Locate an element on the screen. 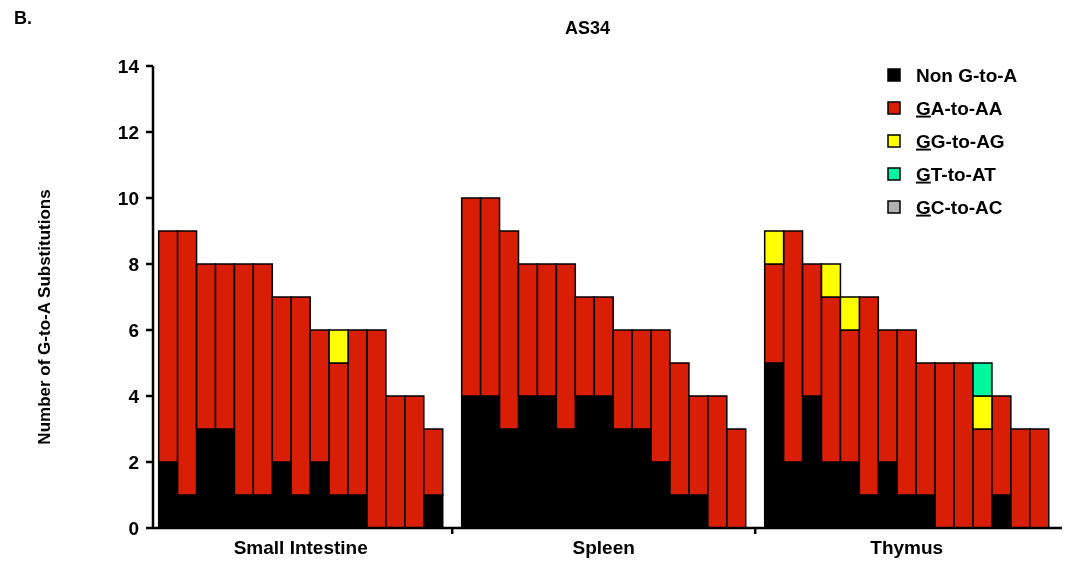 This screenshot has height=563, width=1082. legend-label: GG-to-AG is located at coordinates (960, 141).